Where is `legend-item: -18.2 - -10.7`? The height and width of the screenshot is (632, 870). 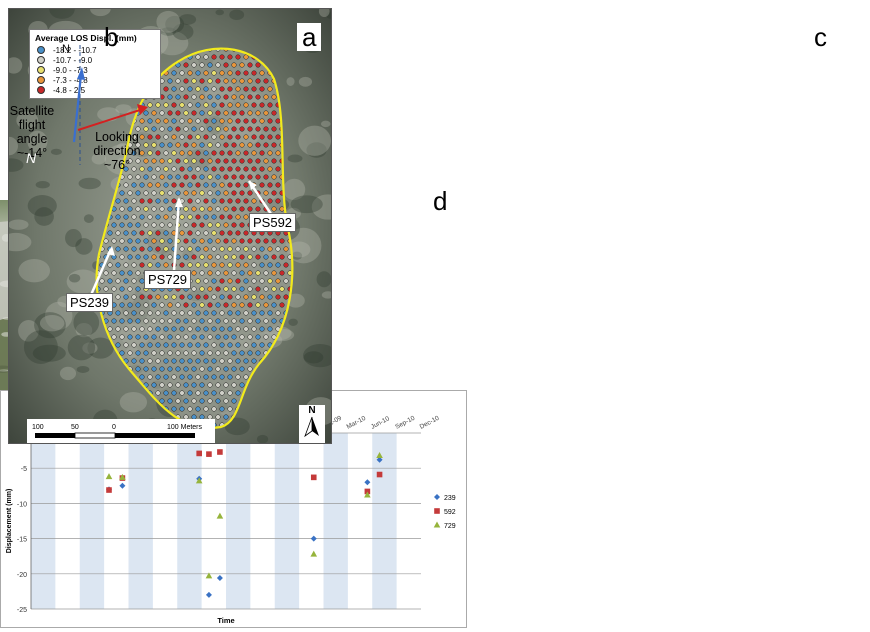 legend-item: -18.2 - -10.7 is located at coordinates (95, 50).